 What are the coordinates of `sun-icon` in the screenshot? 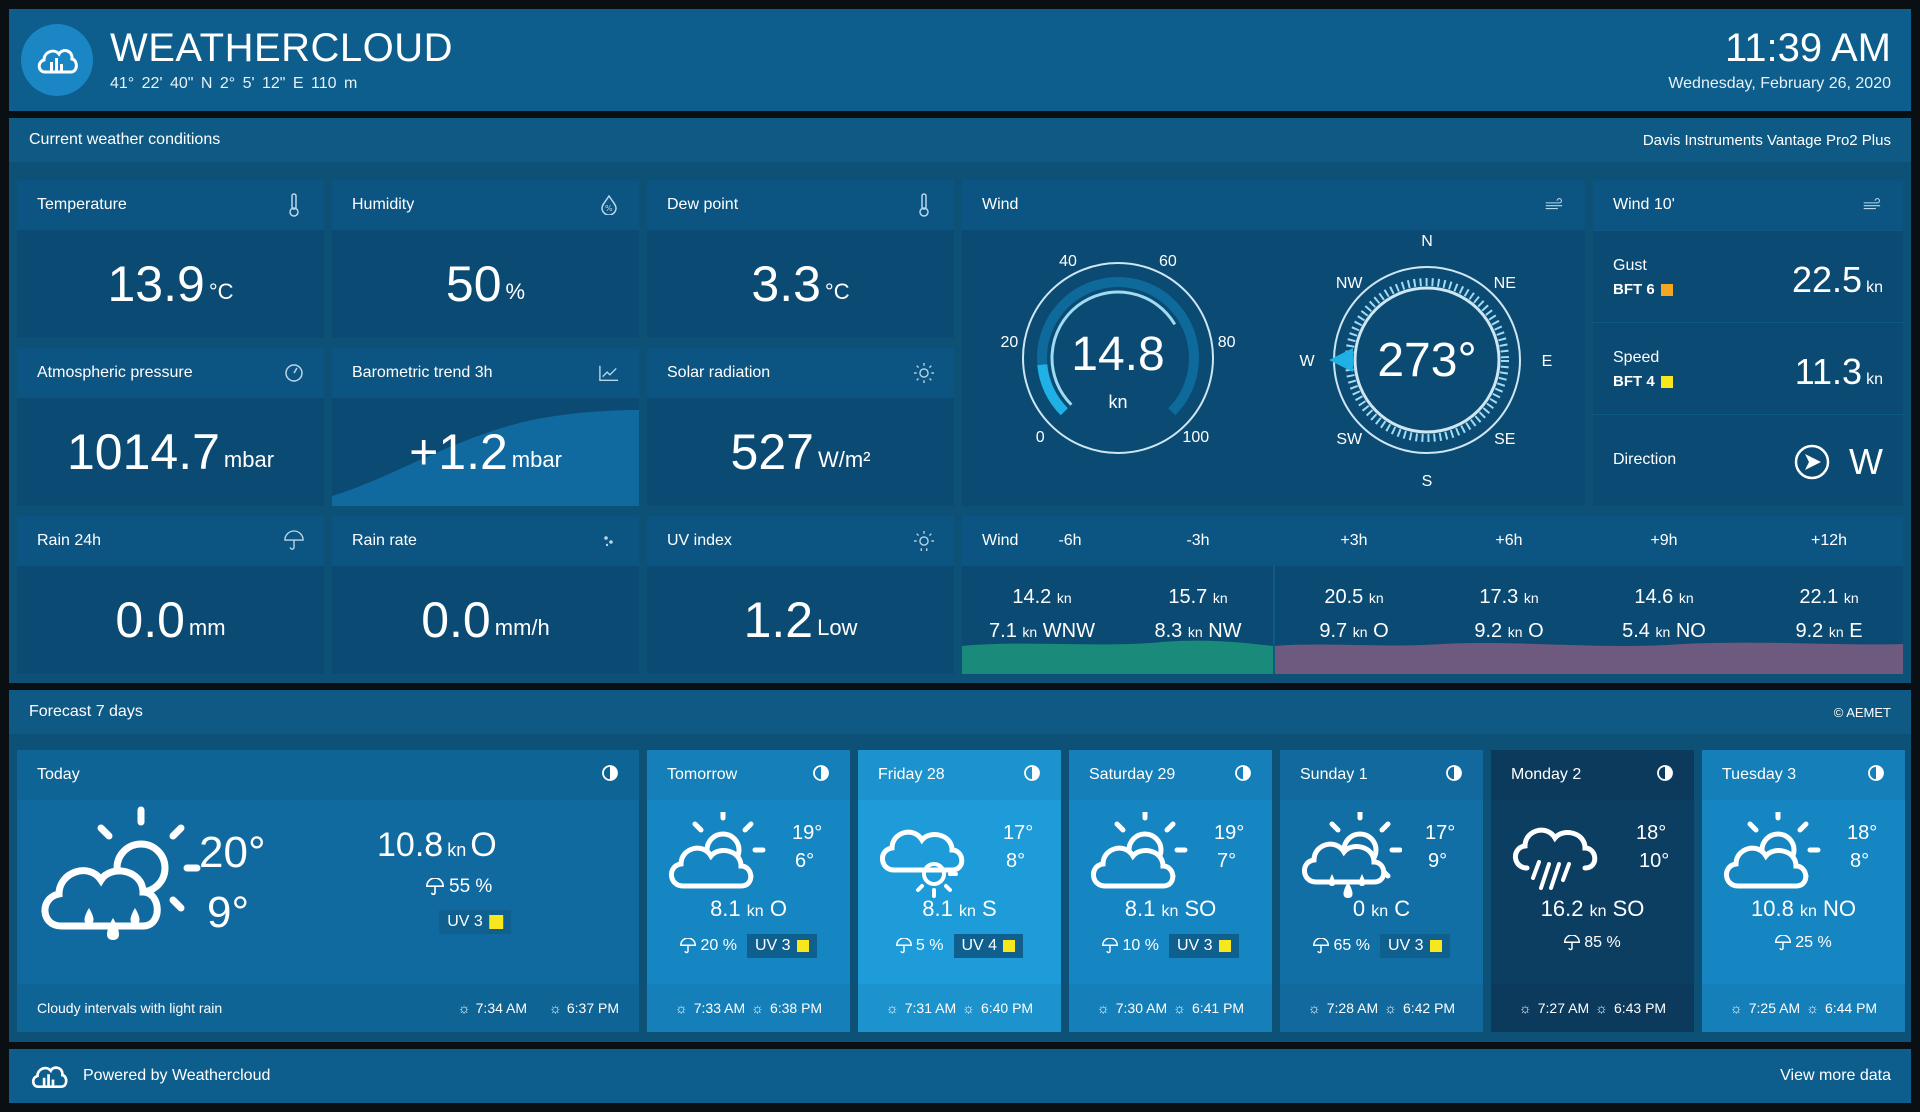 It's located at (924, 373).